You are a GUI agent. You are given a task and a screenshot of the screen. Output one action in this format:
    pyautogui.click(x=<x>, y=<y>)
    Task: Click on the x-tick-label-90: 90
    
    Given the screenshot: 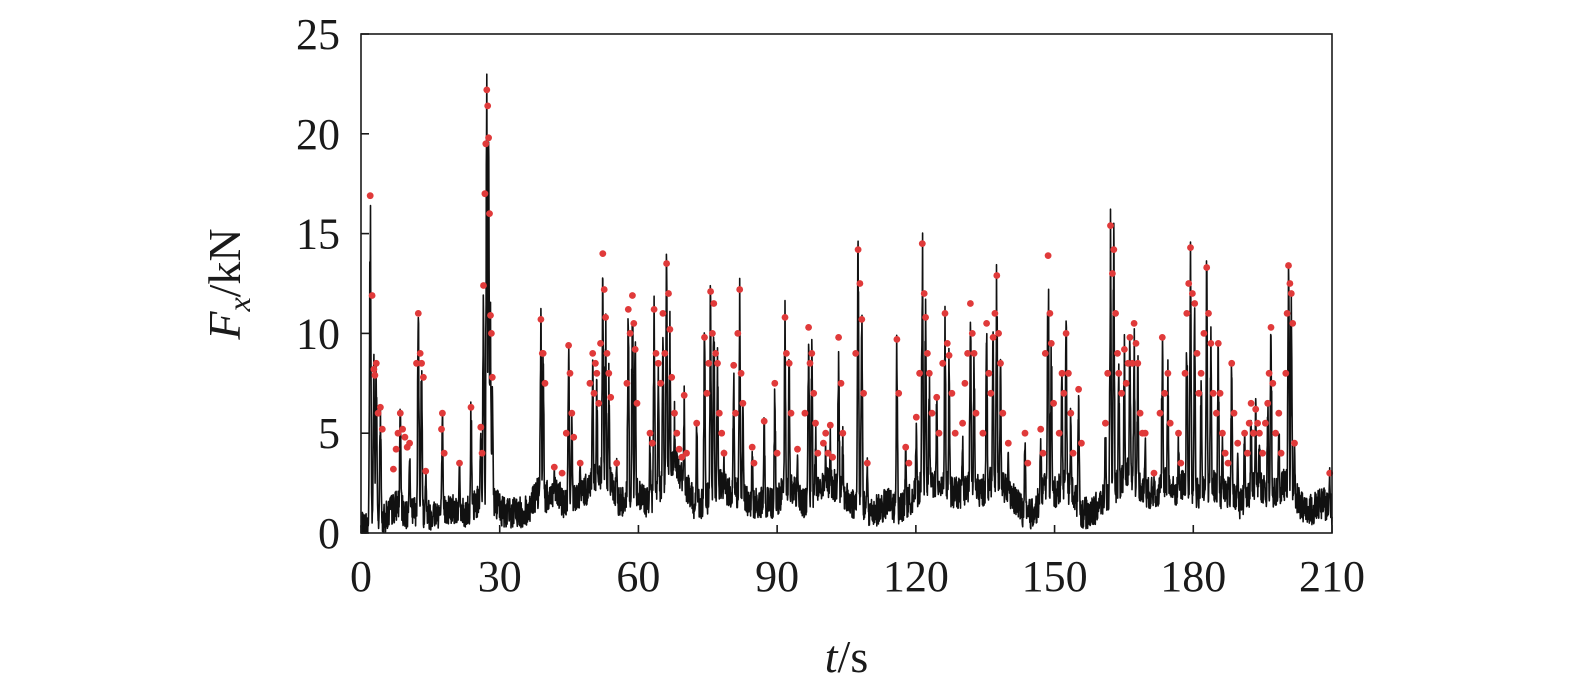 What is the action you would take?
    pyautogui.click(x=777, y=576)
    